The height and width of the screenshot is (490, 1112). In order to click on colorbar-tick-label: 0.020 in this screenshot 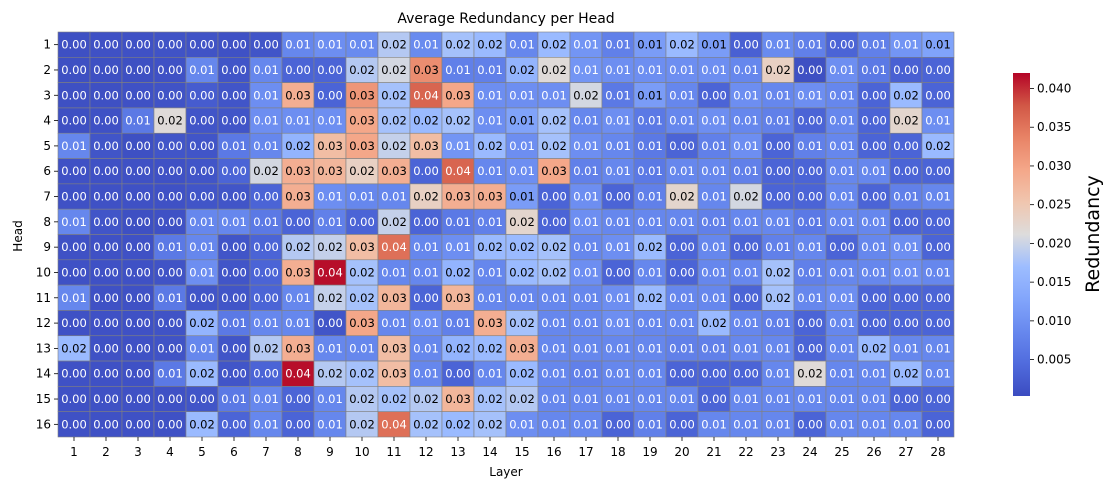, I will do `click(1054, 243)`.